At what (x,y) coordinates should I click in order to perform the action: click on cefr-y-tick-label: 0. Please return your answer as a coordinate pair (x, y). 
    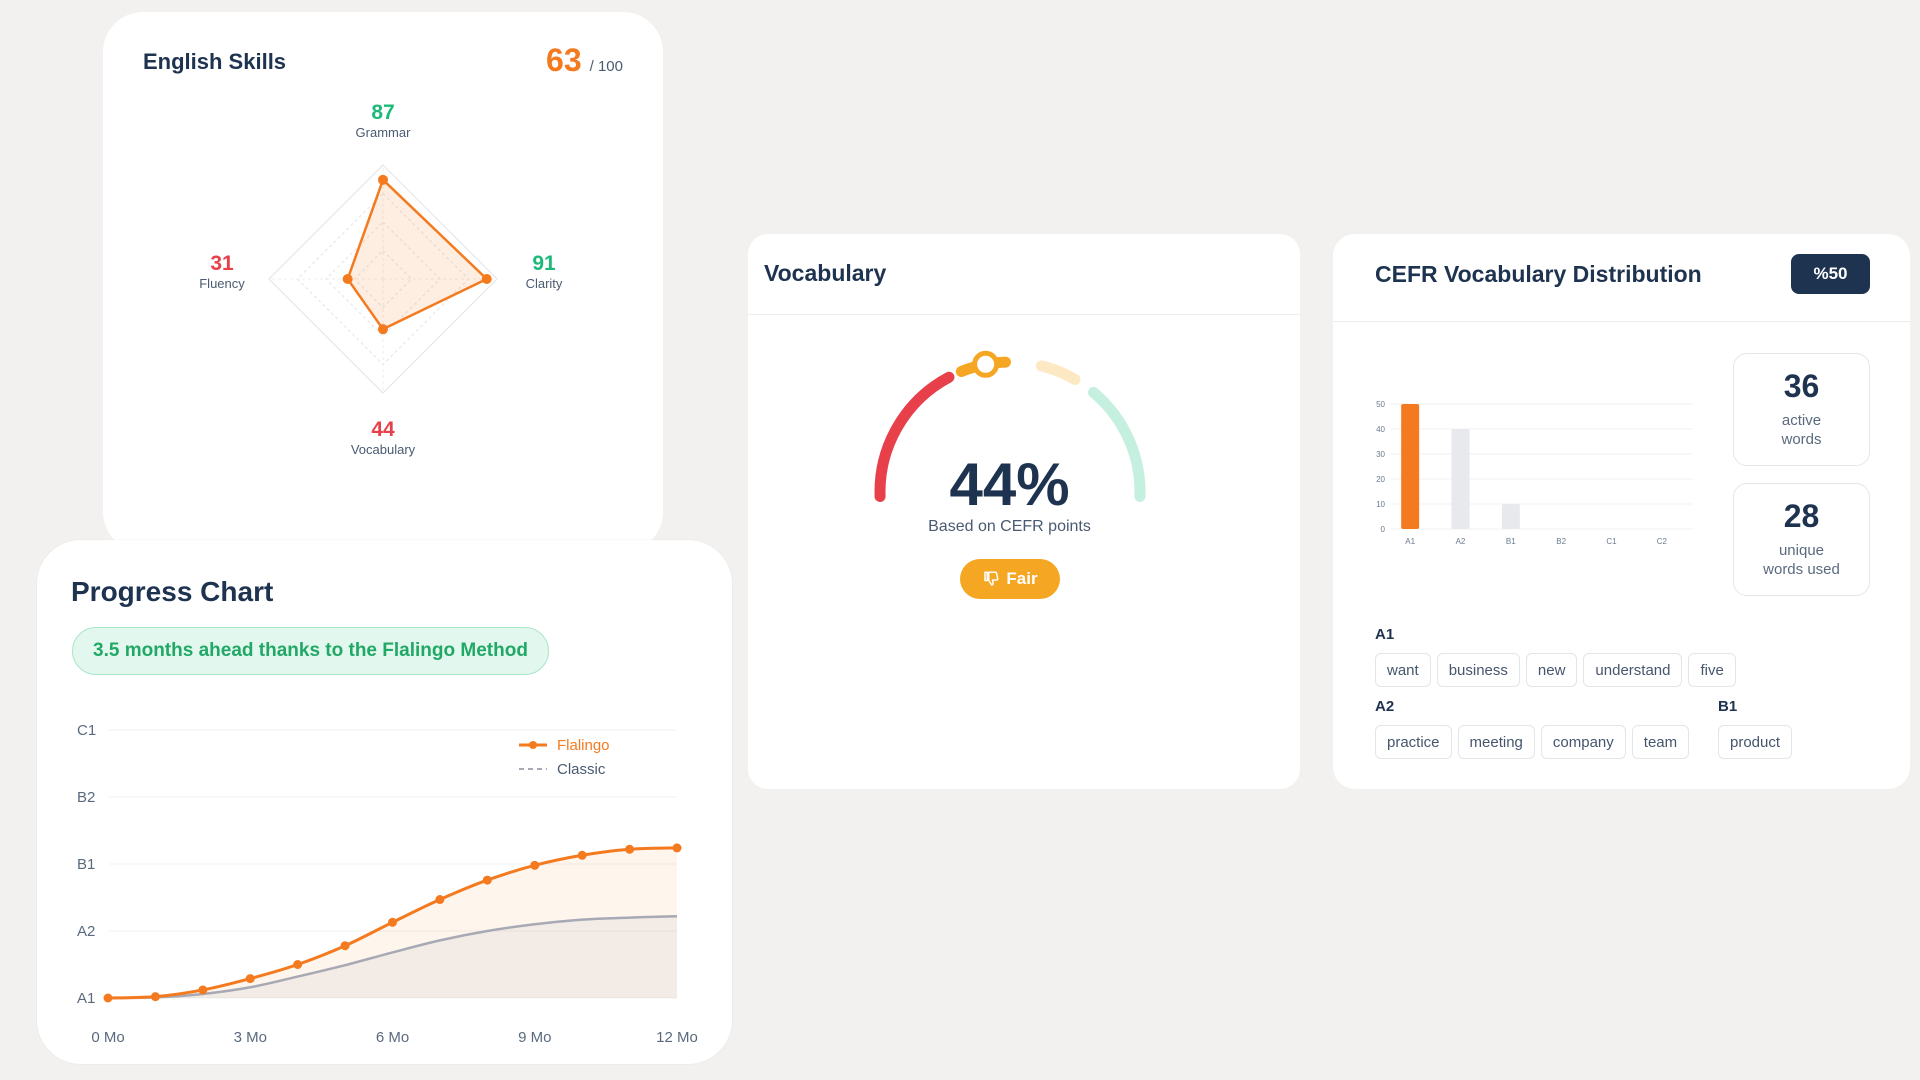
    Looking at the image, I should click on (1383, 529).